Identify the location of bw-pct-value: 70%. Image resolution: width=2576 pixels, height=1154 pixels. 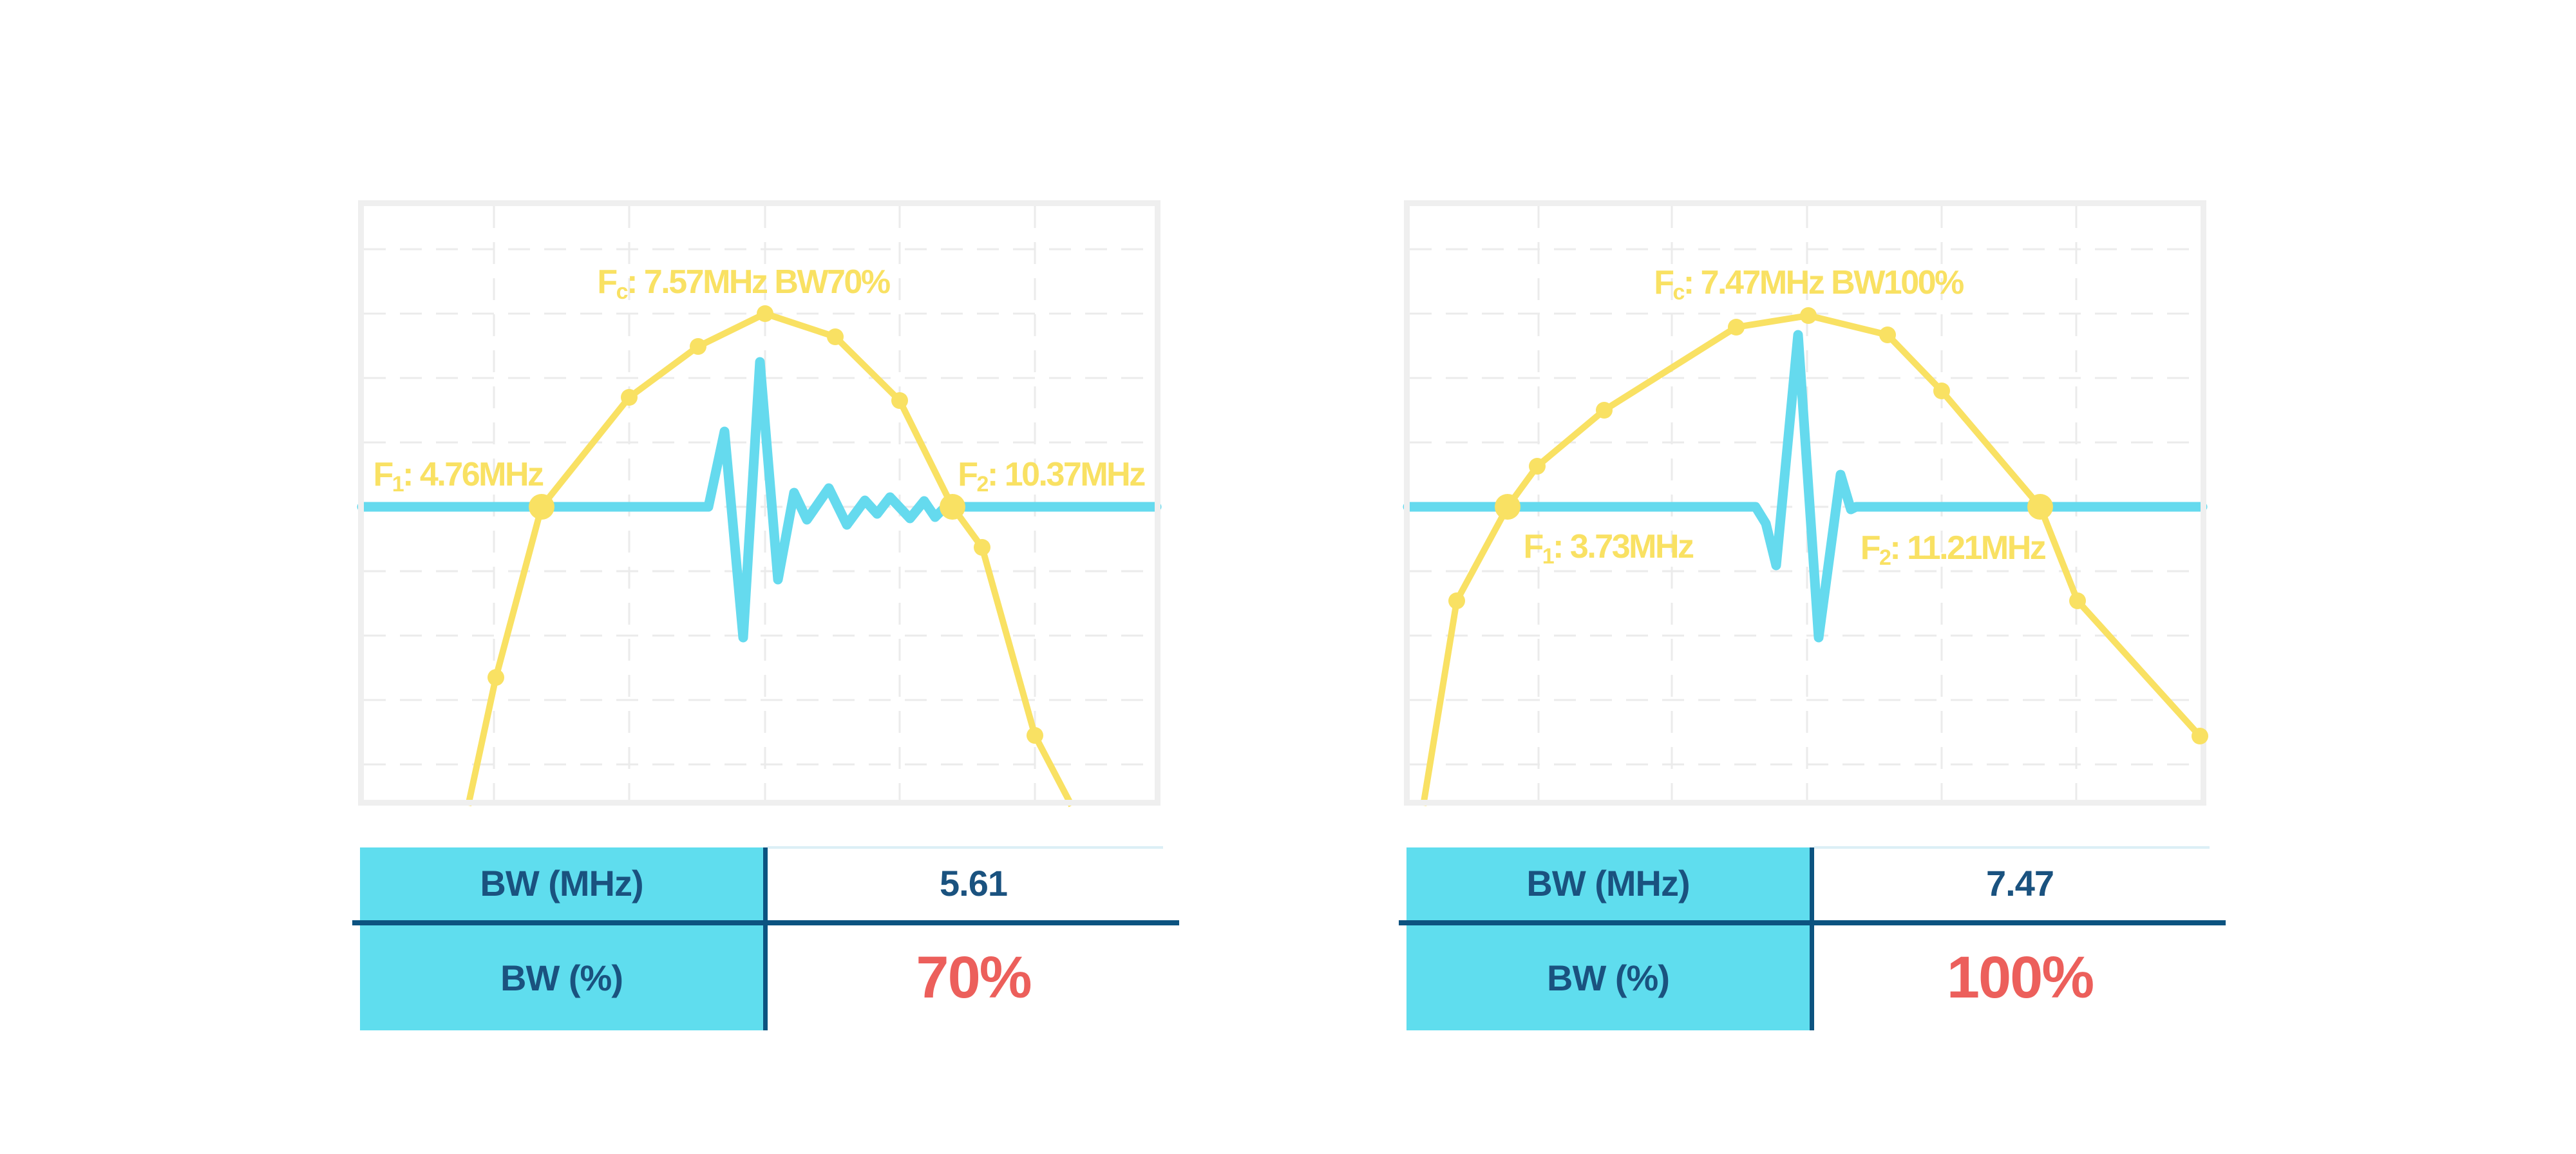
(974, 977).